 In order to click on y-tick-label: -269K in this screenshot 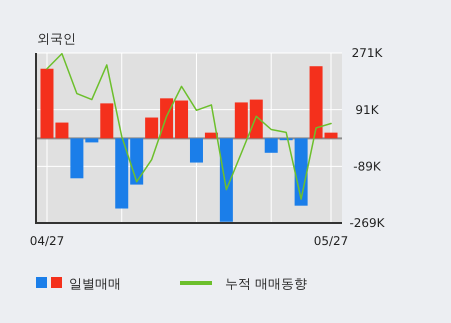, I will do `click(367, 223)`.